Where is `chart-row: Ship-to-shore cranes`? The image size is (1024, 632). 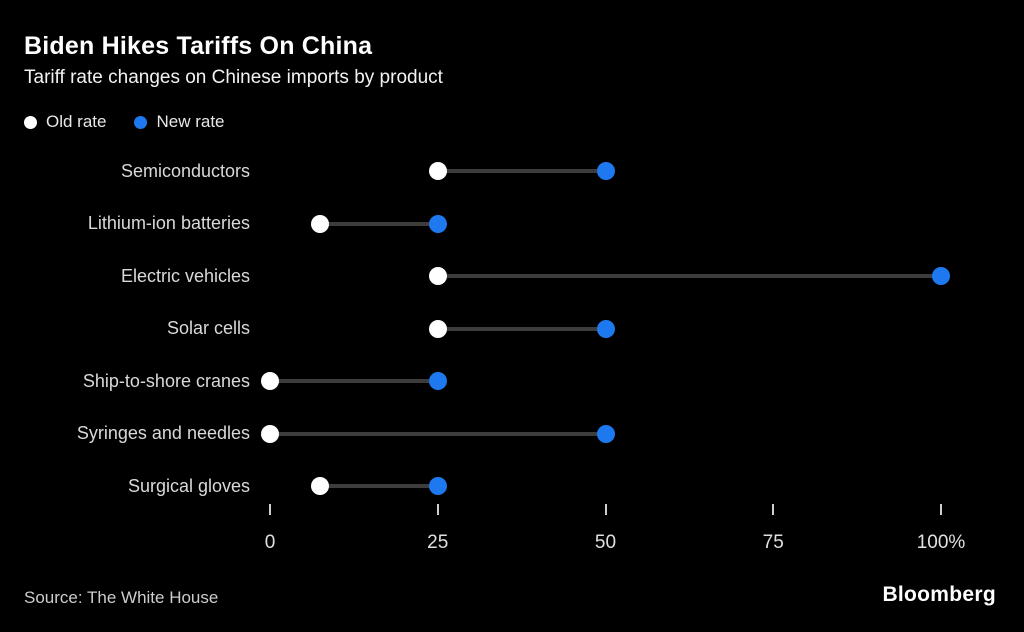
chart-row: Ship-to-shore cranes is located at coordinates (512, 381).